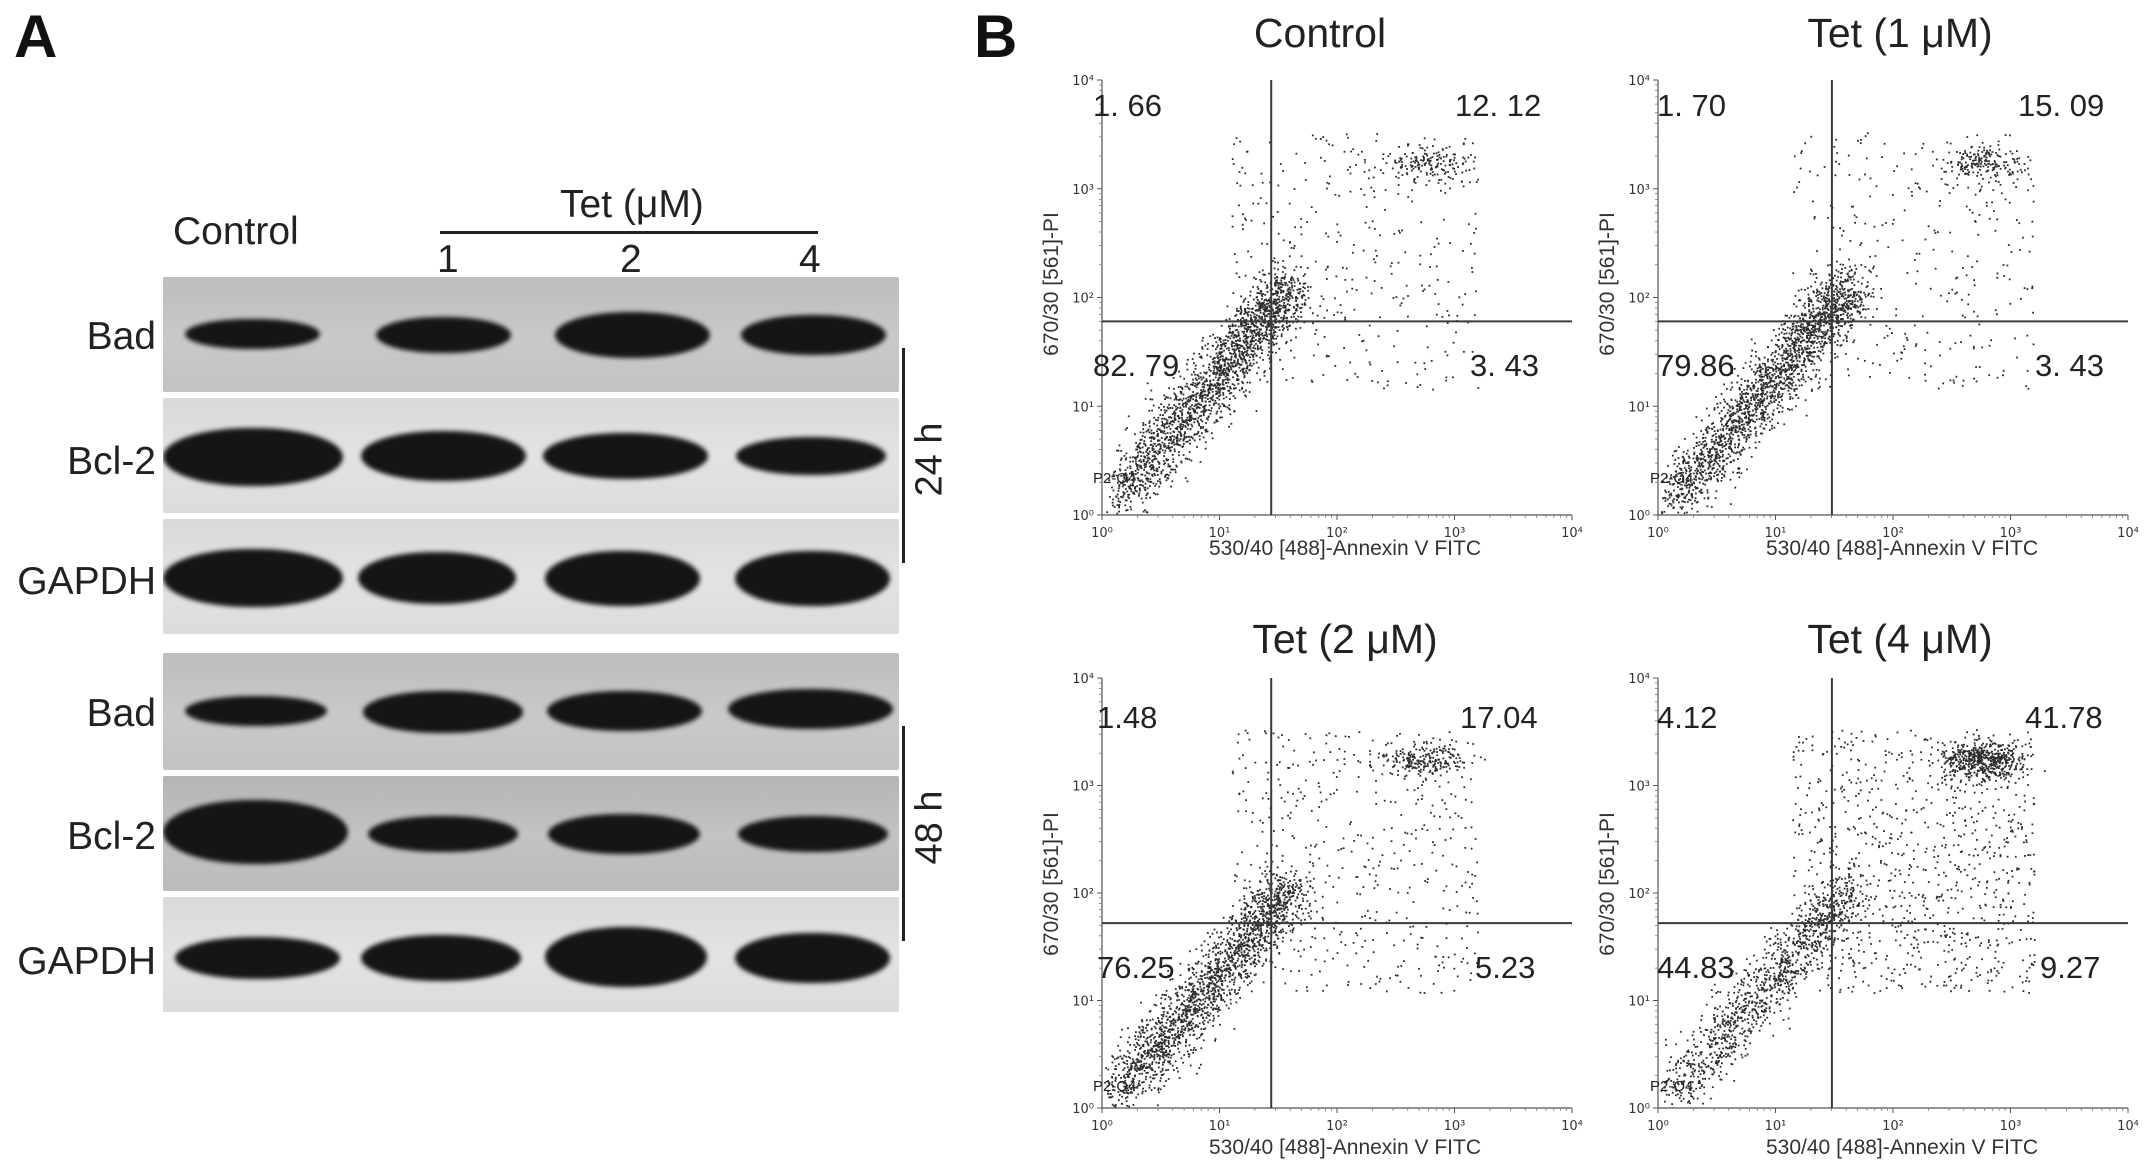 The height and width of the screenshot is (1173, 2150). Describe the element at coordinates (1639, 81) in the screenshot. I see `y-tick-label: 10⁴` at that location.